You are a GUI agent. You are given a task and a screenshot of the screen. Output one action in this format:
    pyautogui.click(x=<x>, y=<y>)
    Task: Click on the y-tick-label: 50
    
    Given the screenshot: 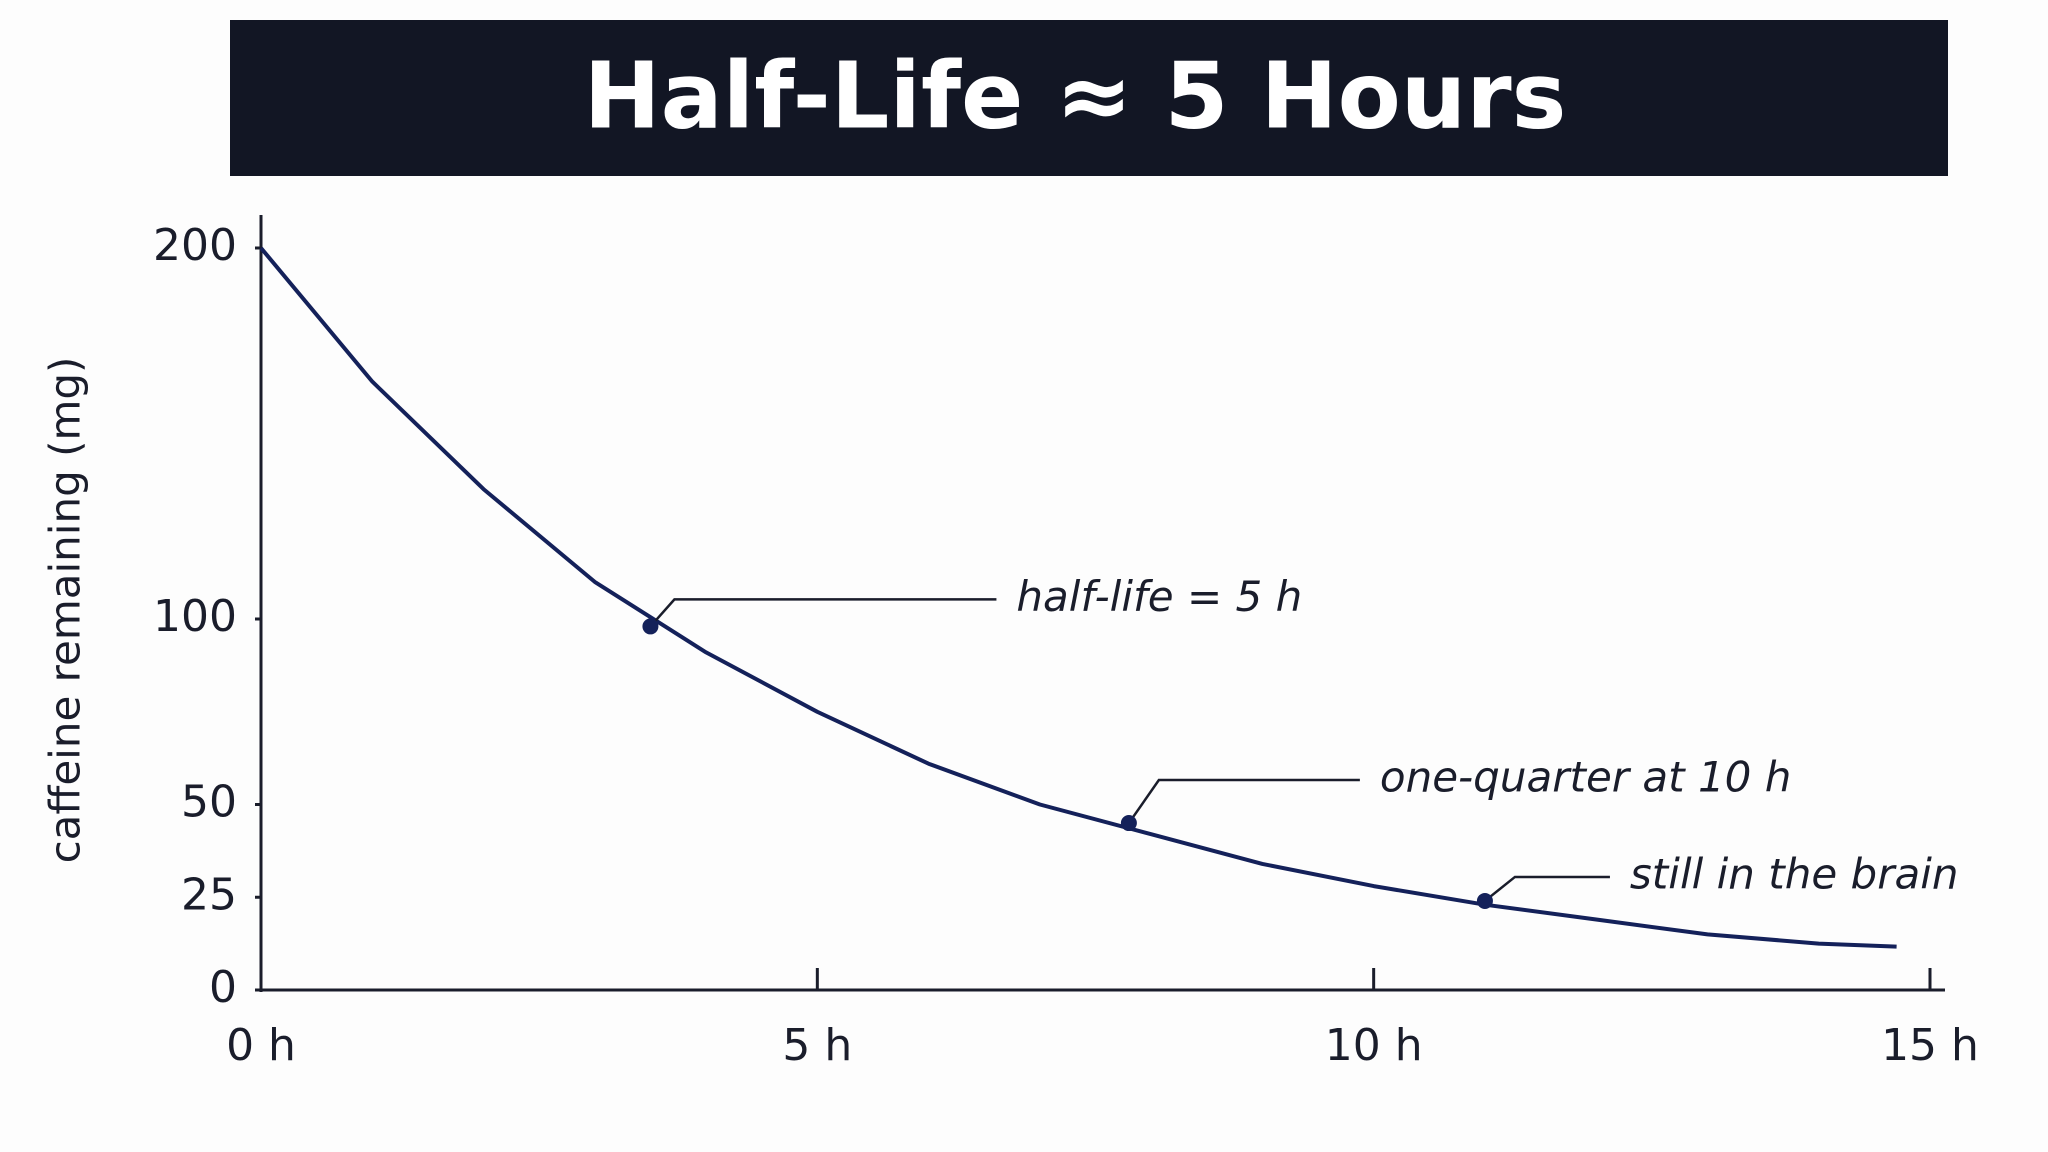 What is the action you would take?
    pyautogui.click(x=209, y=802)
    